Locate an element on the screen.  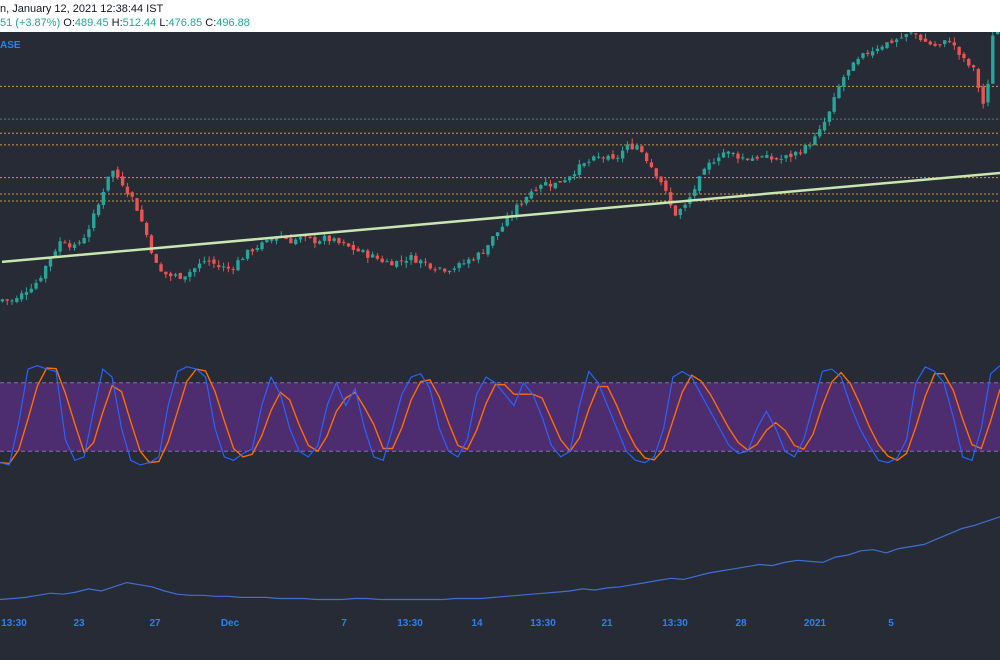
trendline is located at coordinates (500, 217).